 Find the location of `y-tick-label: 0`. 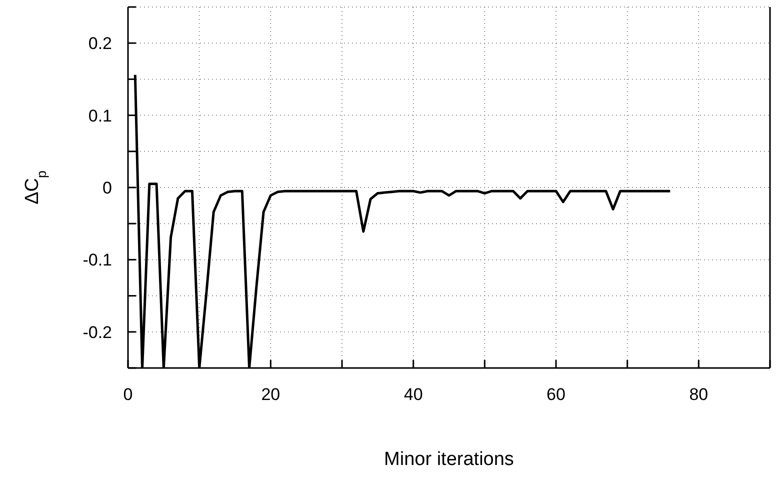

y-tick-label: 0 is located at coordinates (107, 188).